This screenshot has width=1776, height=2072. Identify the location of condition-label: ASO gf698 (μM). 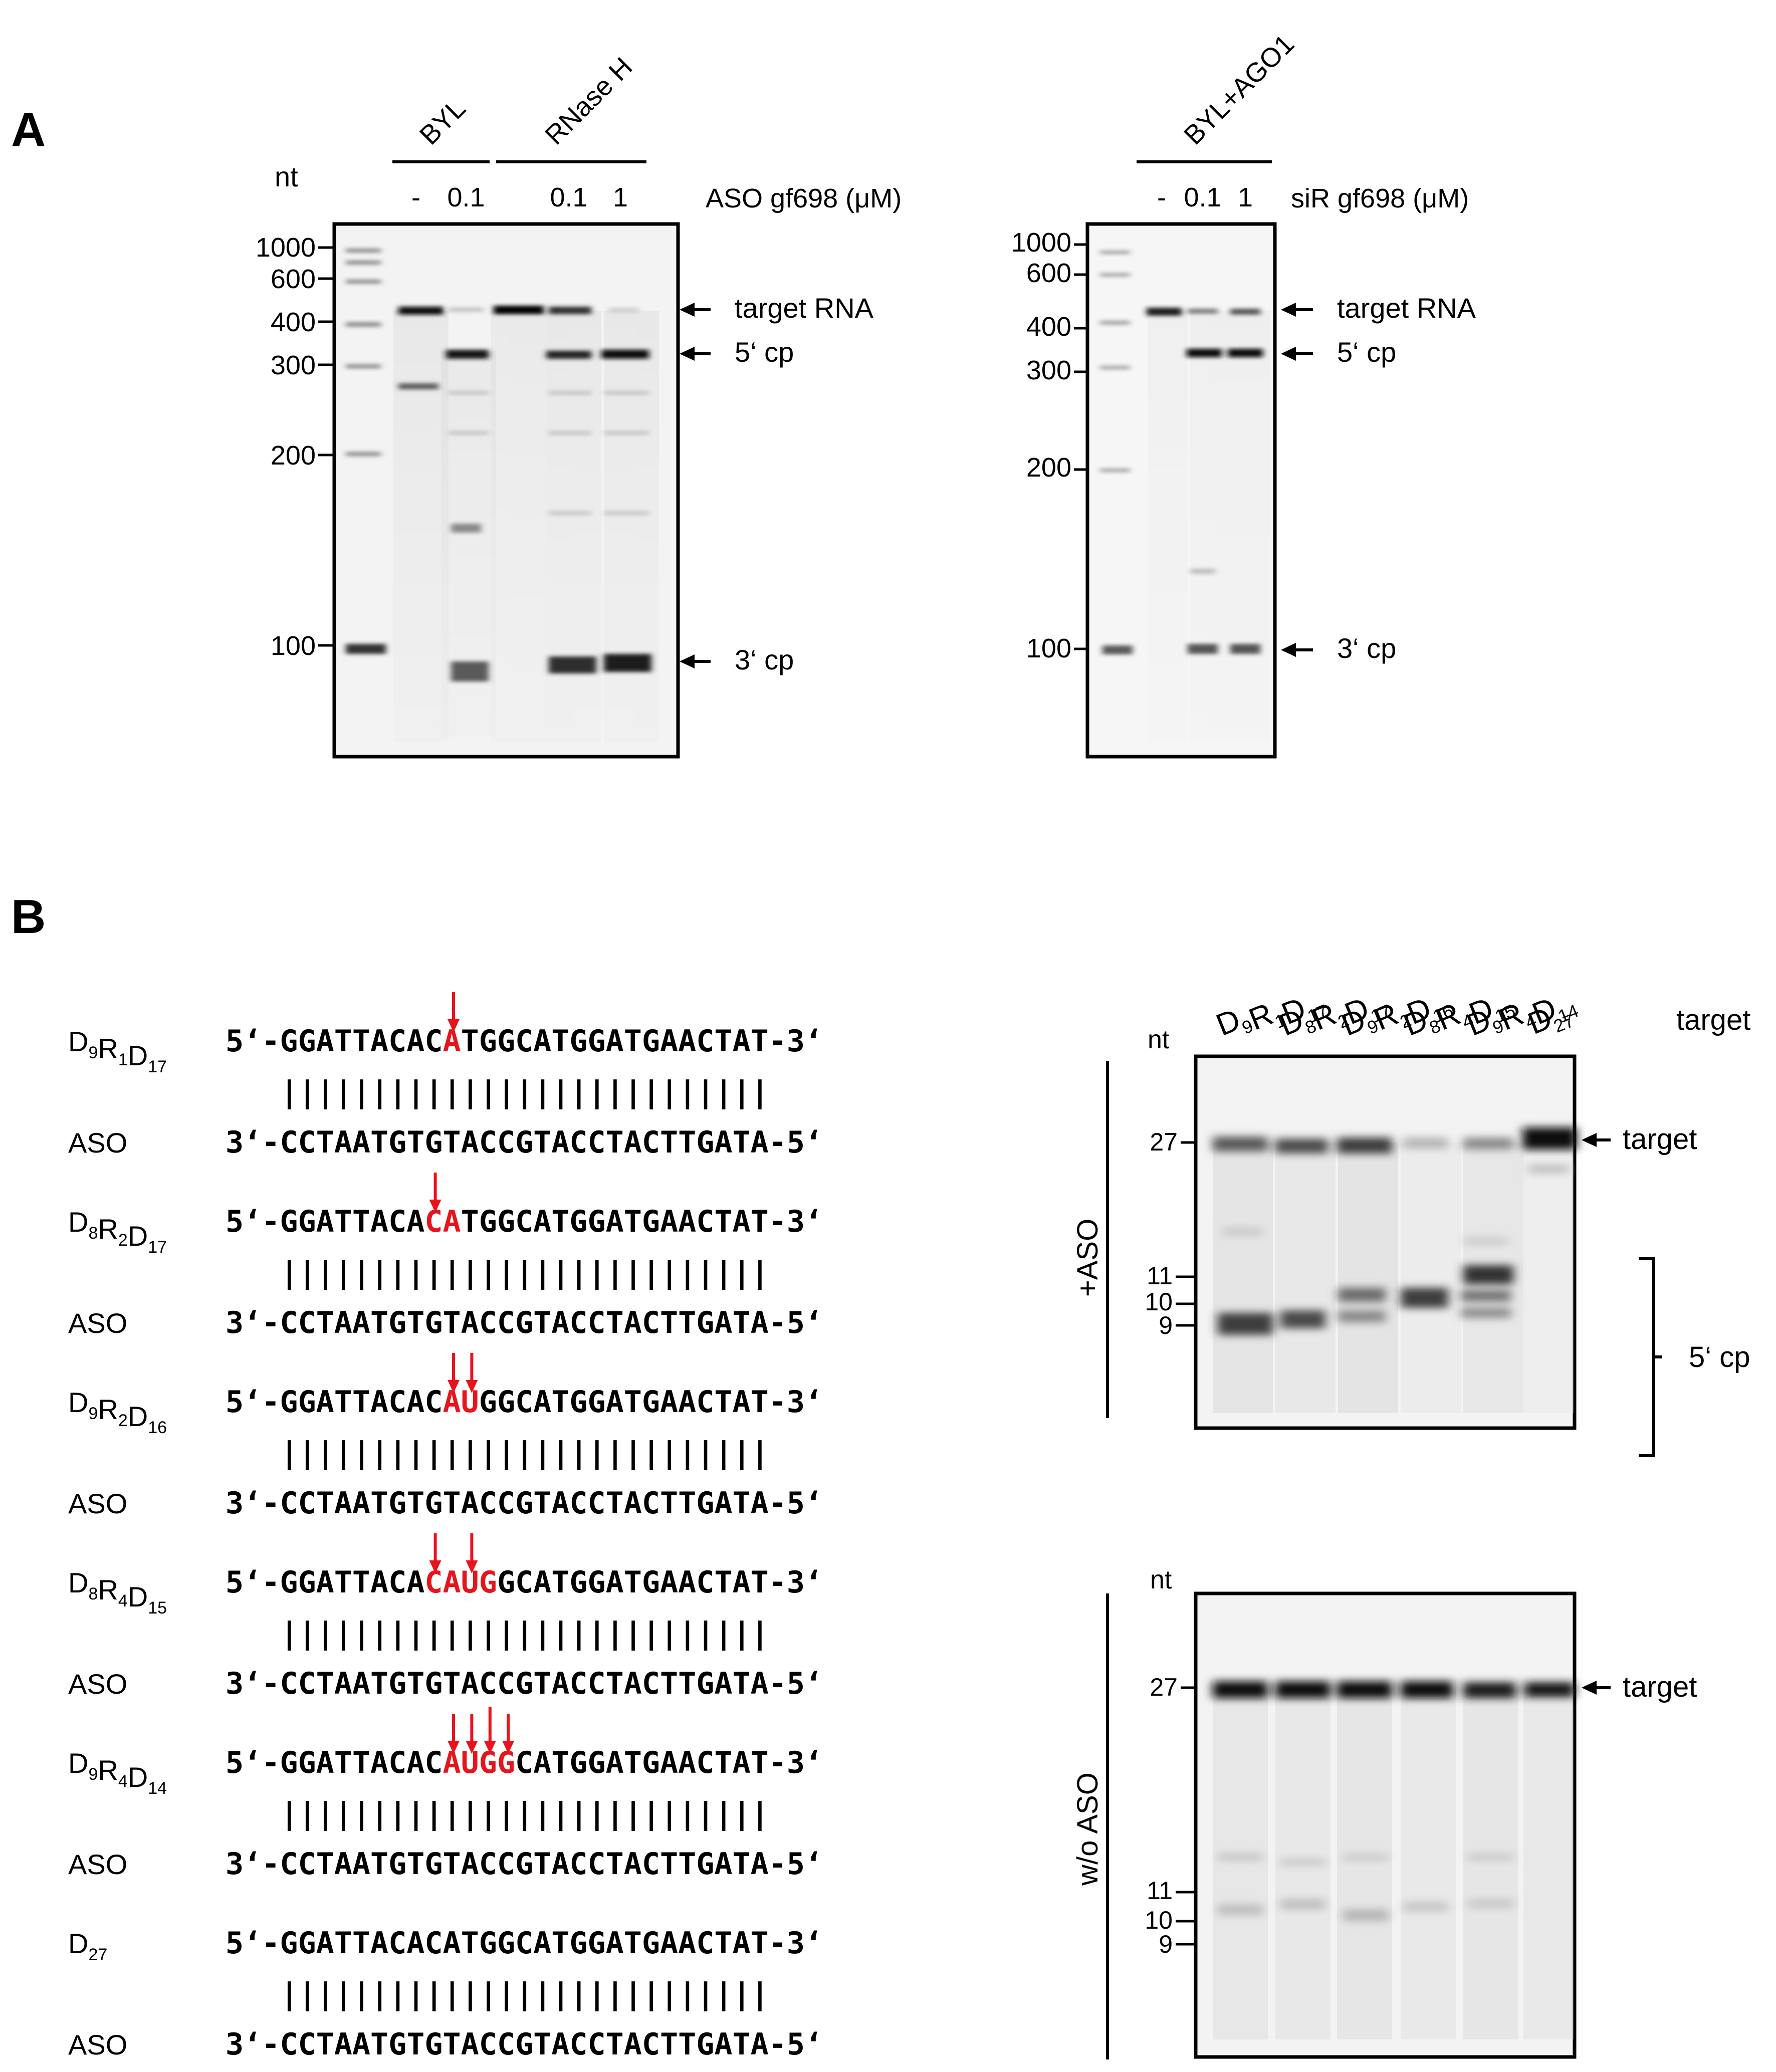
(804, 198).